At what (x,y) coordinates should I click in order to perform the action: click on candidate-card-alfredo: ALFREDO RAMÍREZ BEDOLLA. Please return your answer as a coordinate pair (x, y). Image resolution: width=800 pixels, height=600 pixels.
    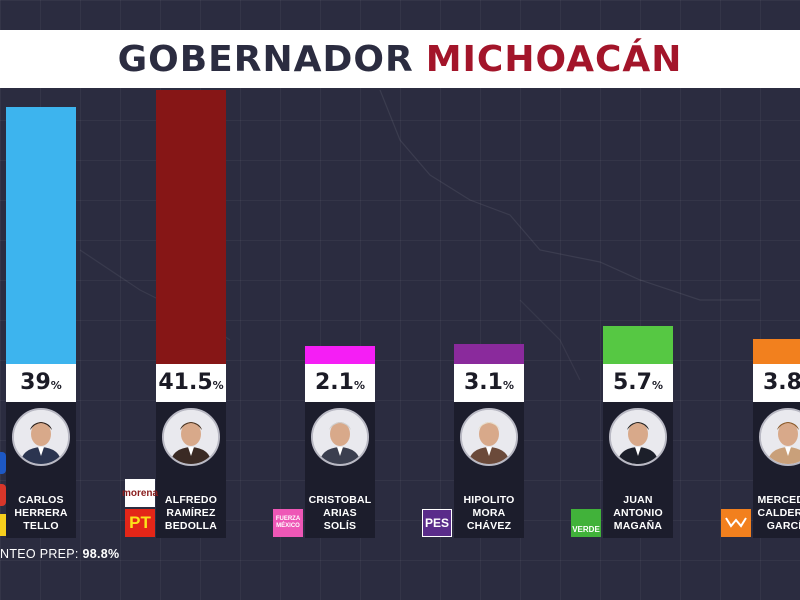
    Looking at the image, I should click on (191, 470).